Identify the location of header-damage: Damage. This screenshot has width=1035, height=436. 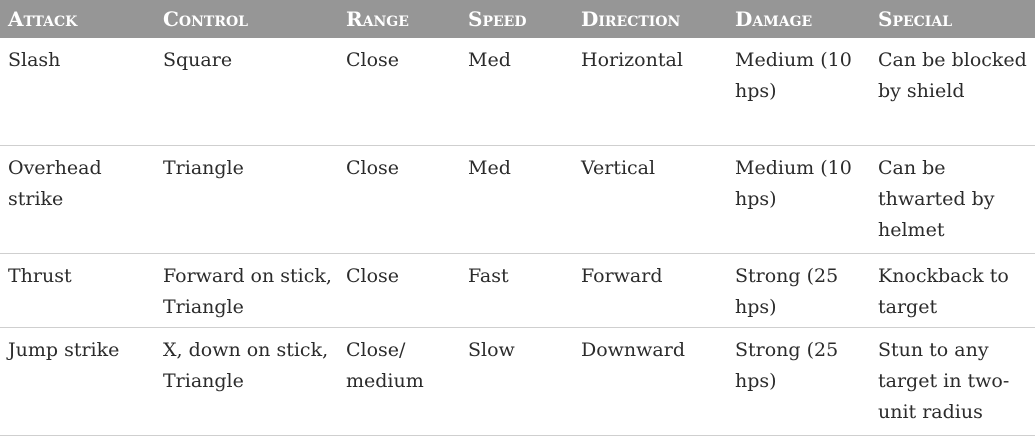
(798, 19).